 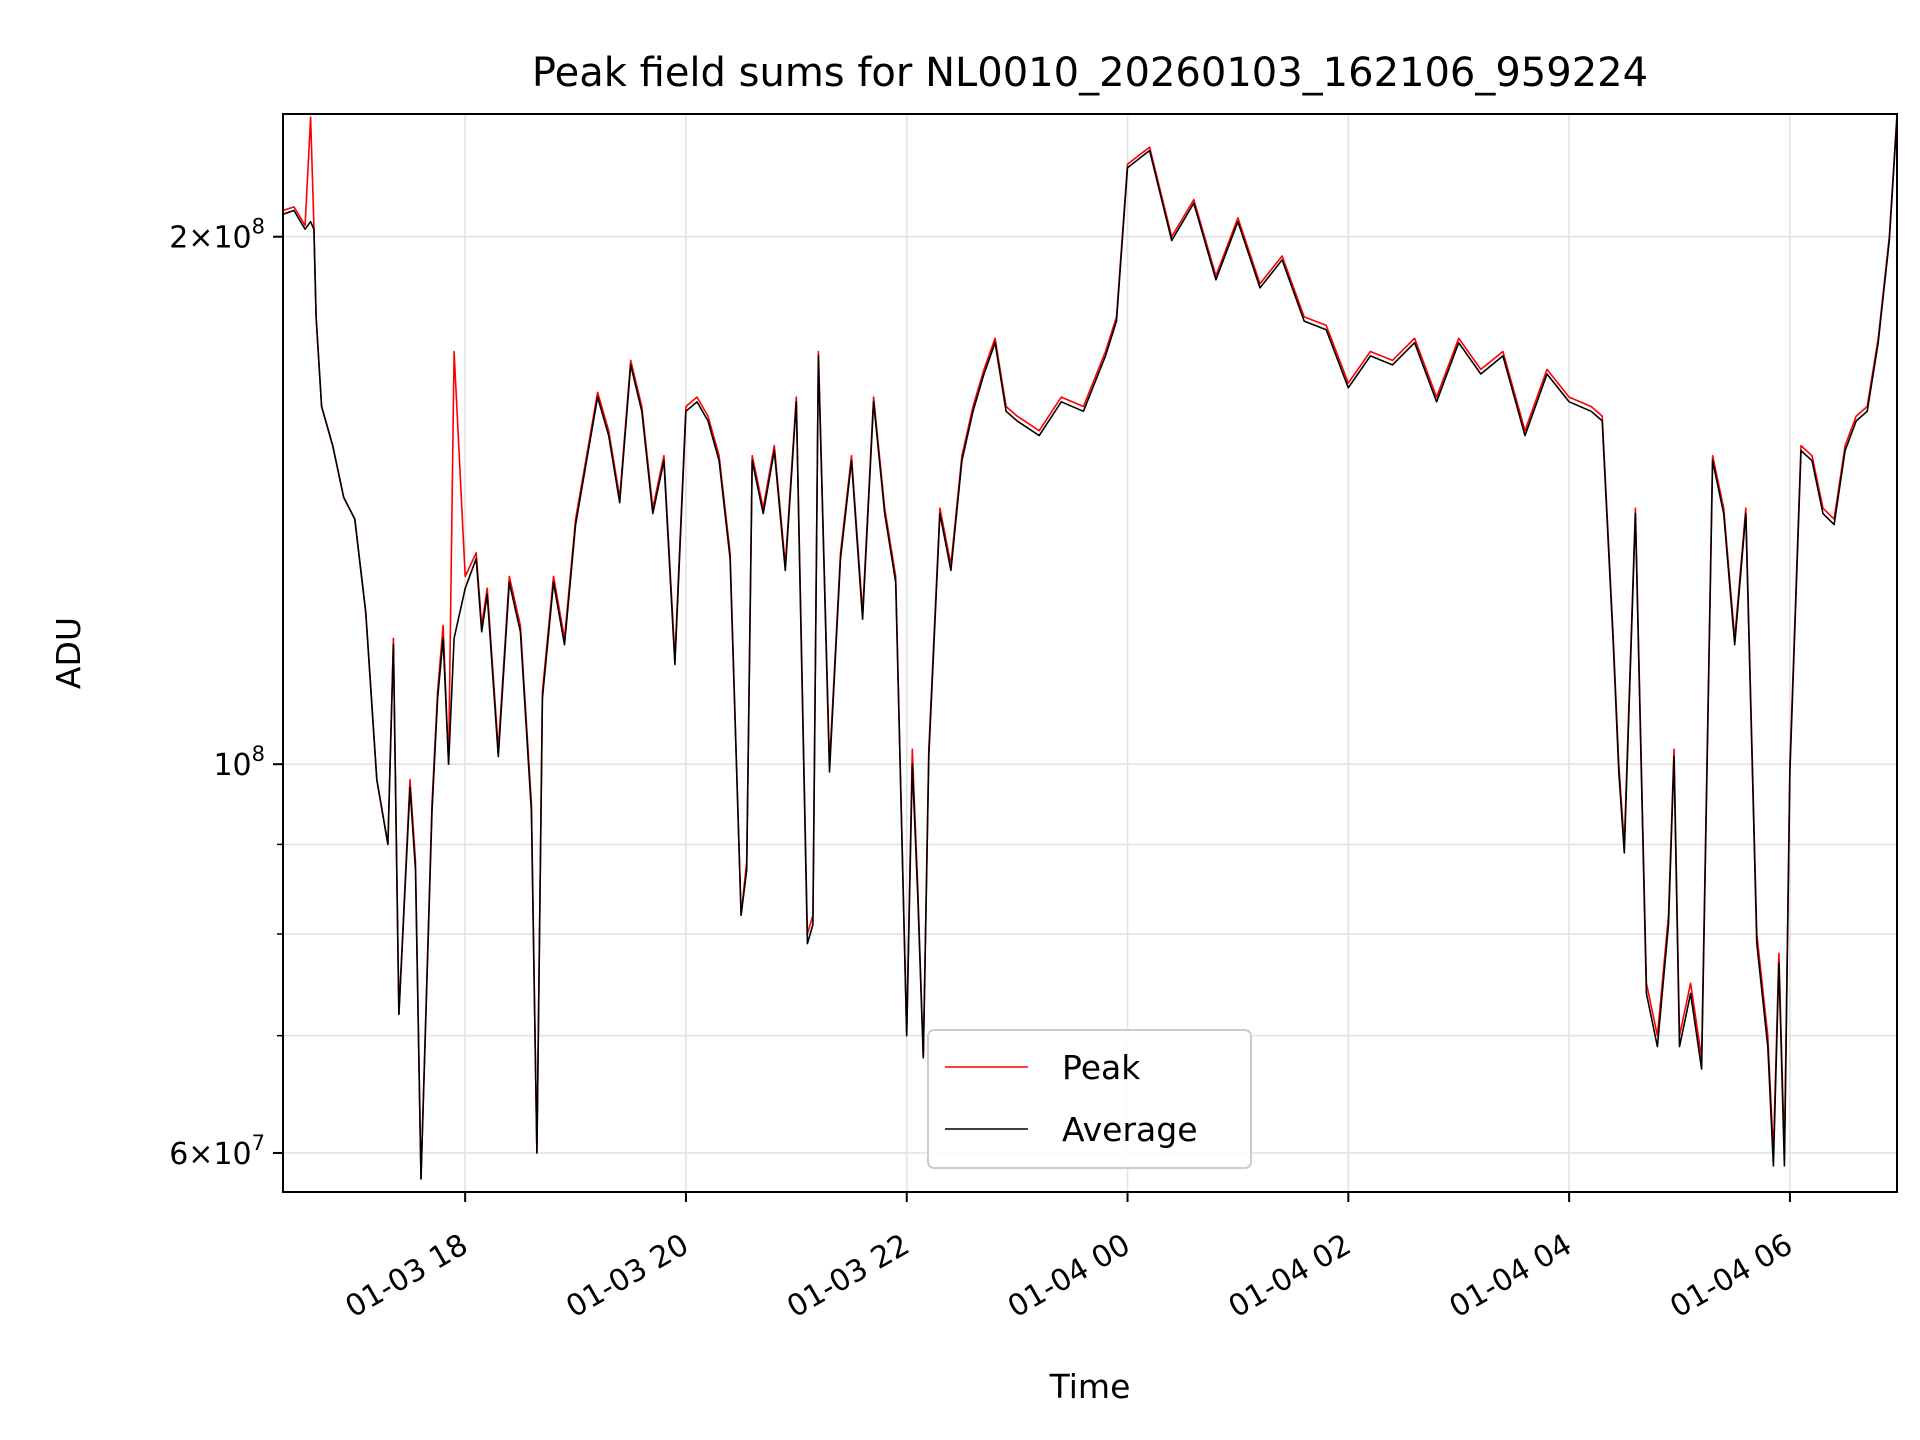 I want to click on y-tick-label: 108, so click(x=239, y=762).